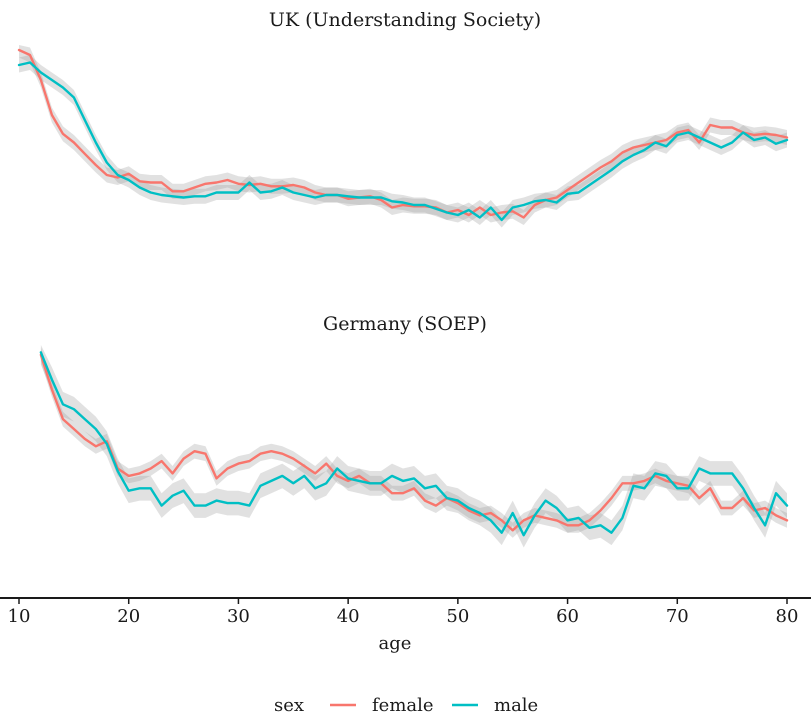 The width and height of the screenshot is (811, 727). I want to click on legend-item-female: female, so click(382, 705).